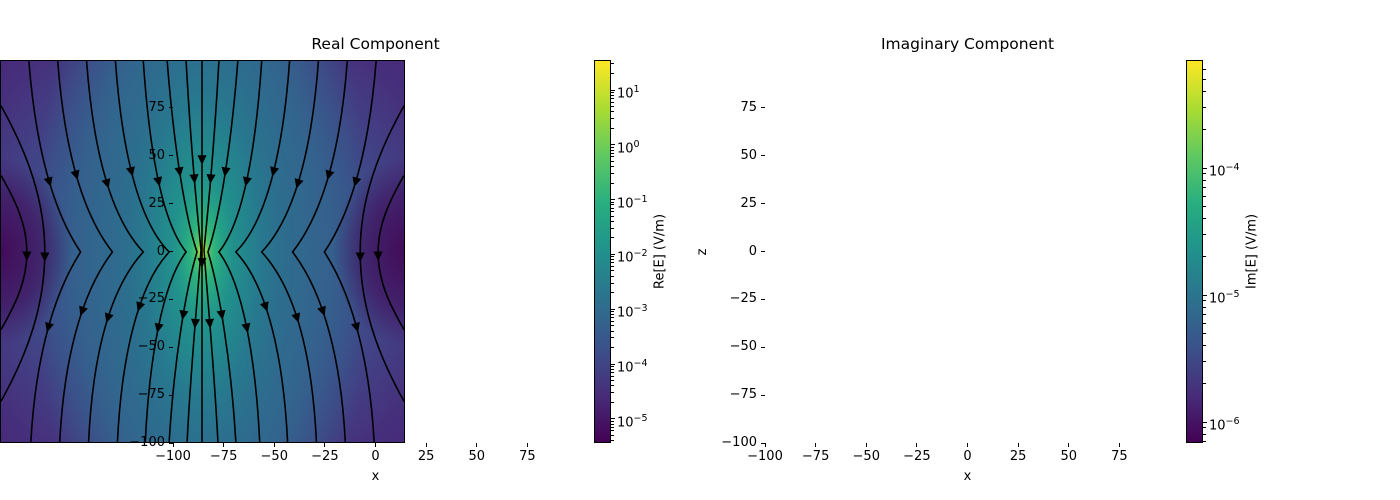  Describe the element at coordinates (967, 44) in the screenshot. I see `plot-title-imaginary: Imaginary Component` at that location.